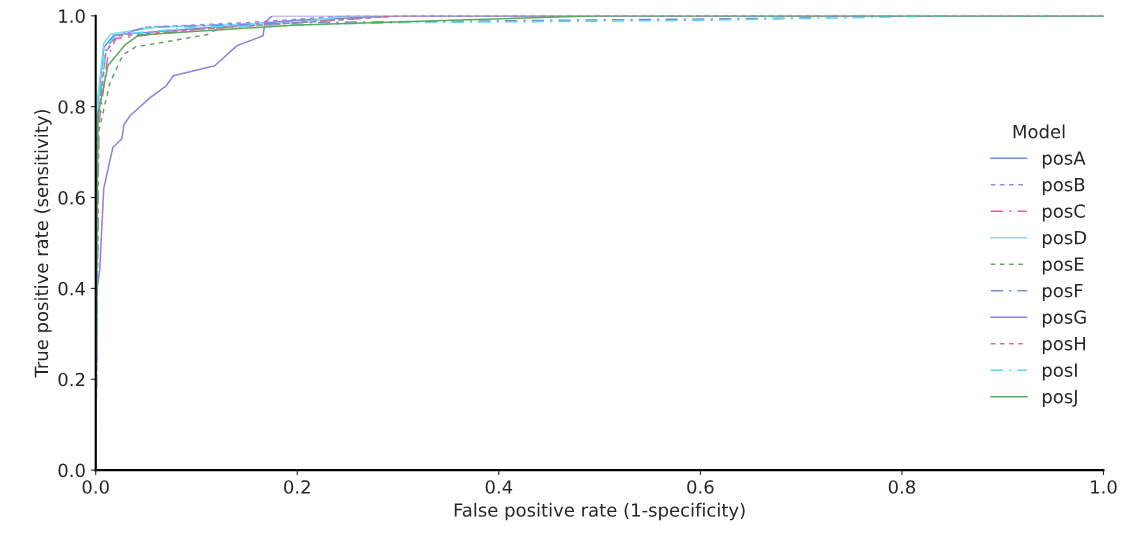 This screenshot has width=1126, height=546. I want to click on x-tick-label: 0.4, so click(499, 487).